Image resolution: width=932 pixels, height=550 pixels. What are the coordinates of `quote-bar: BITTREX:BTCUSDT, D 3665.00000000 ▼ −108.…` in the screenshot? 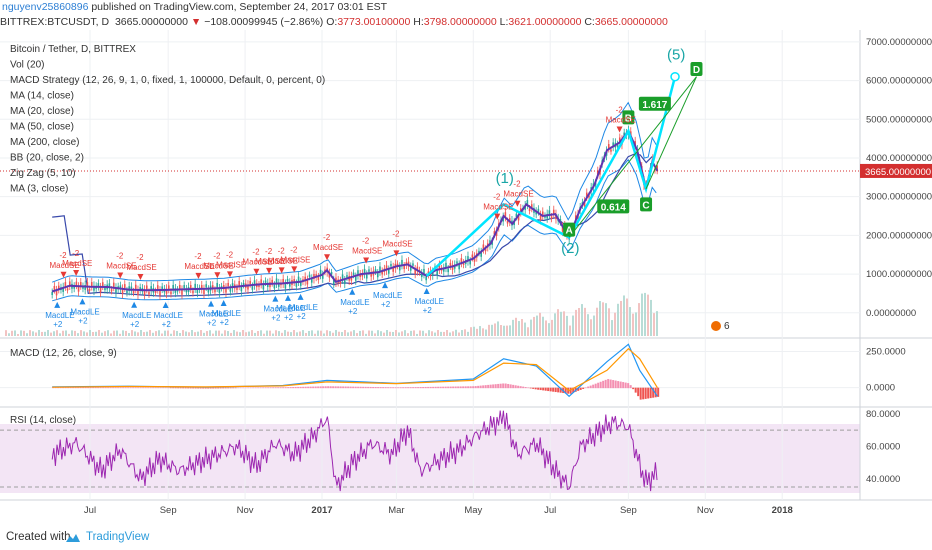 It's located at (466, 22).